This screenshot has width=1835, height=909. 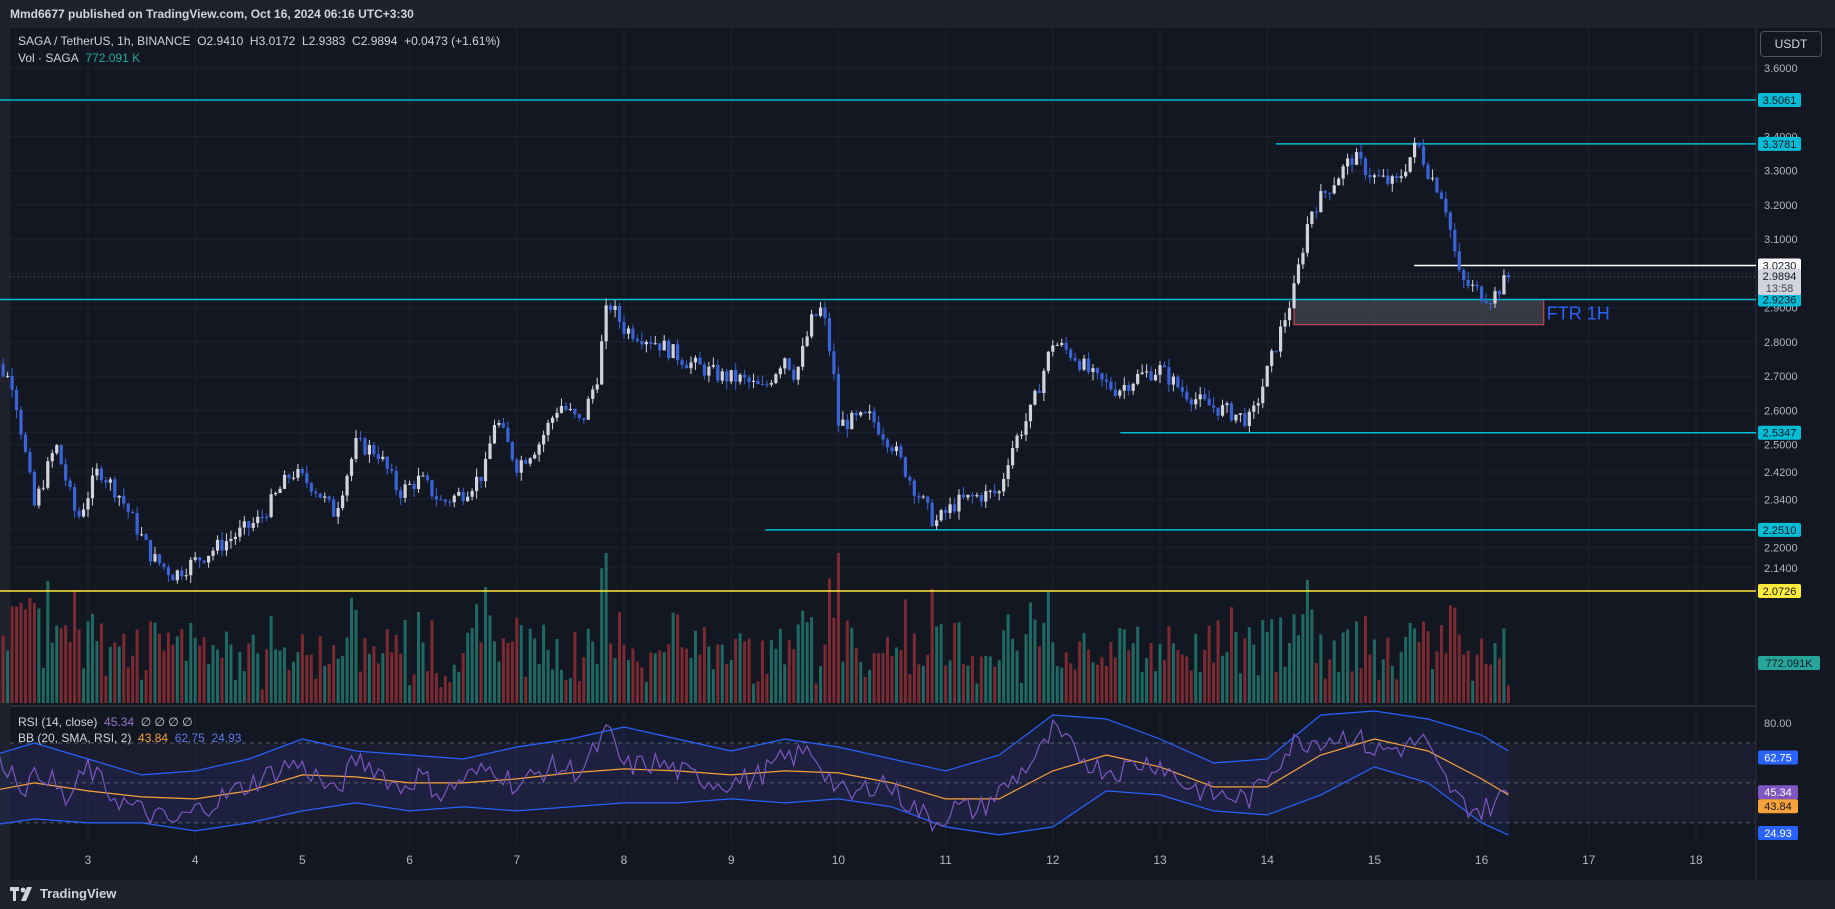 I want to click on rsi-label: RSI (14, close), so click(x=58, y=722).